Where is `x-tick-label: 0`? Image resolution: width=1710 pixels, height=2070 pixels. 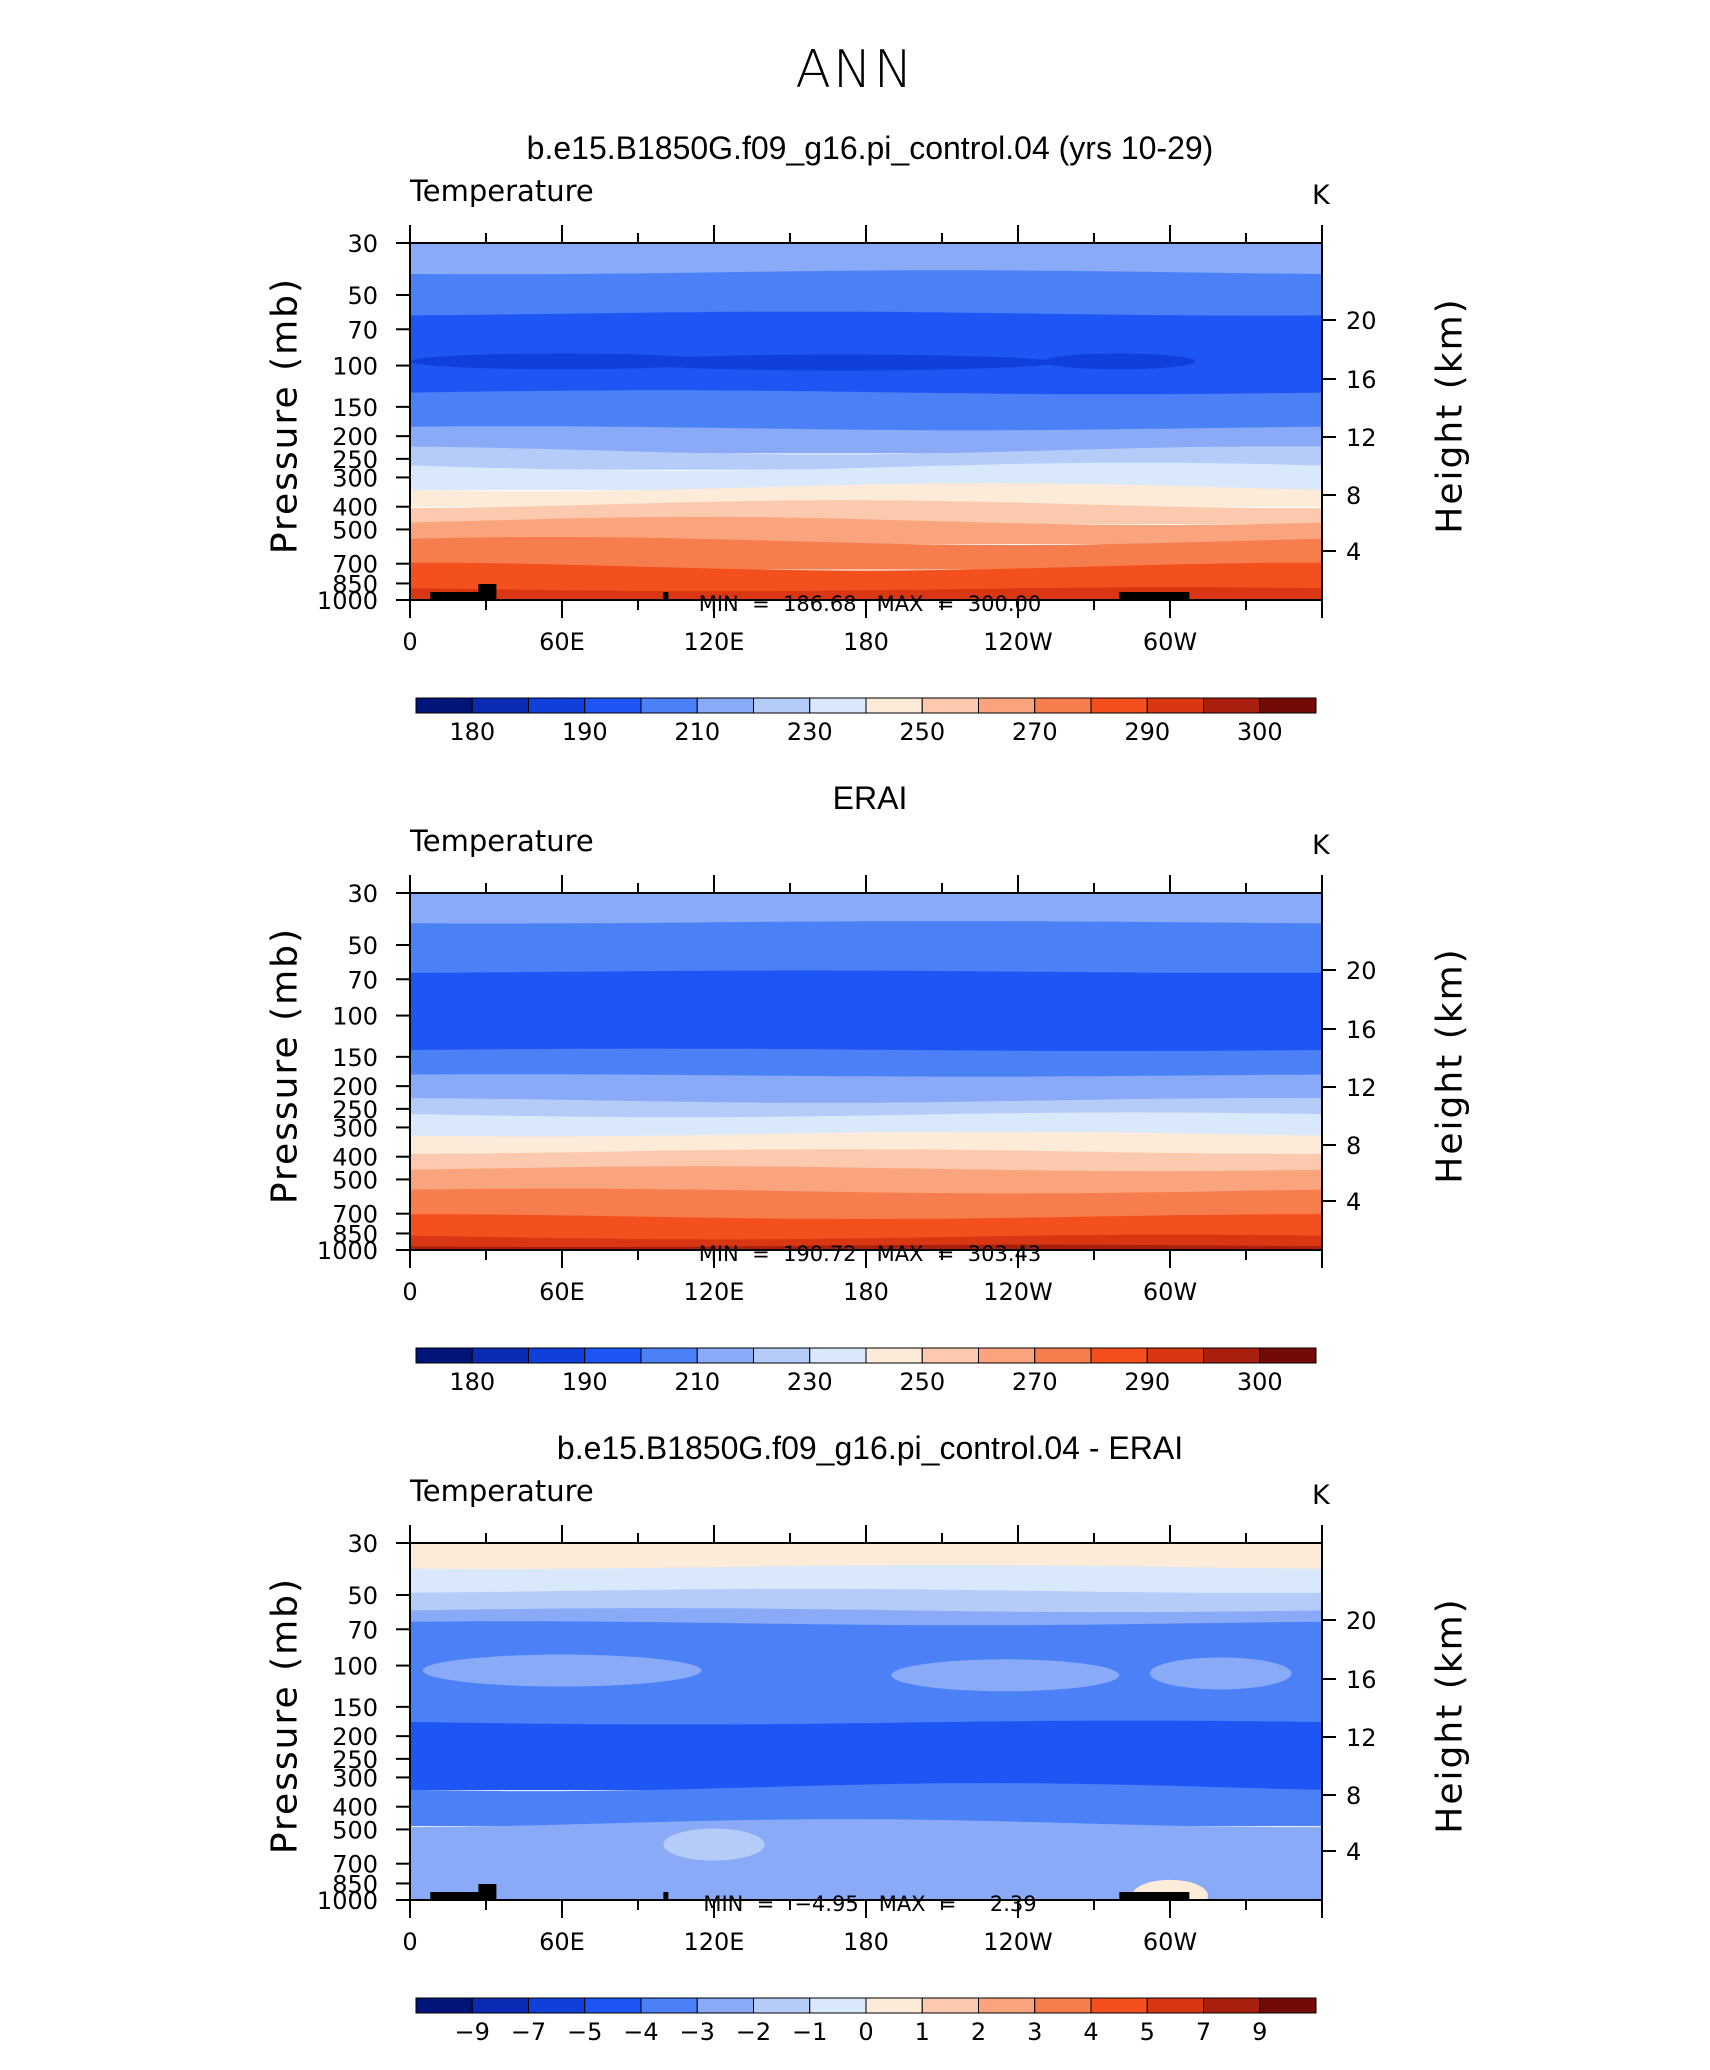 x-tick-label: 0 is located at coordinates (409, 1942).